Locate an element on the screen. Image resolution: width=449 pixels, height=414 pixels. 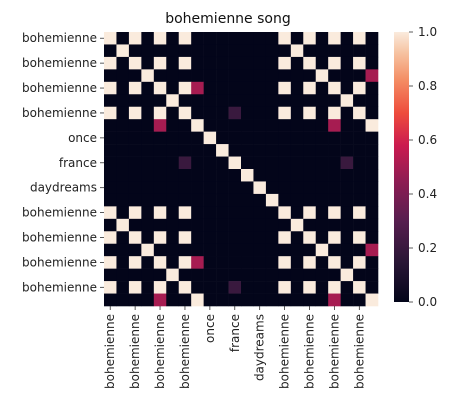
x-tick-label: daydreams is located at coordinates (260, 347).